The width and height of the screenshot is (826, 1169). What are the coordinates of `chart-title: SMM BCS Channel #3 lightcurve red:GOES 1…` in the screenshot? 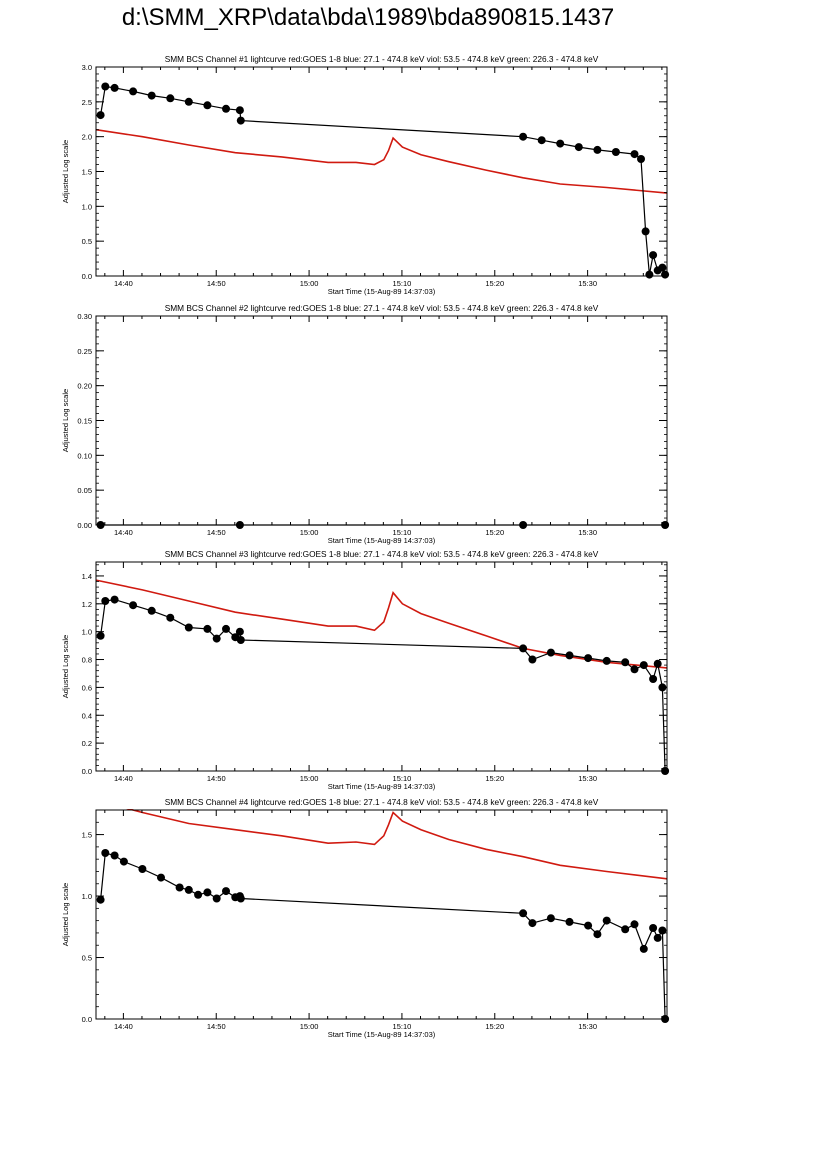 It's located at (382, 554).